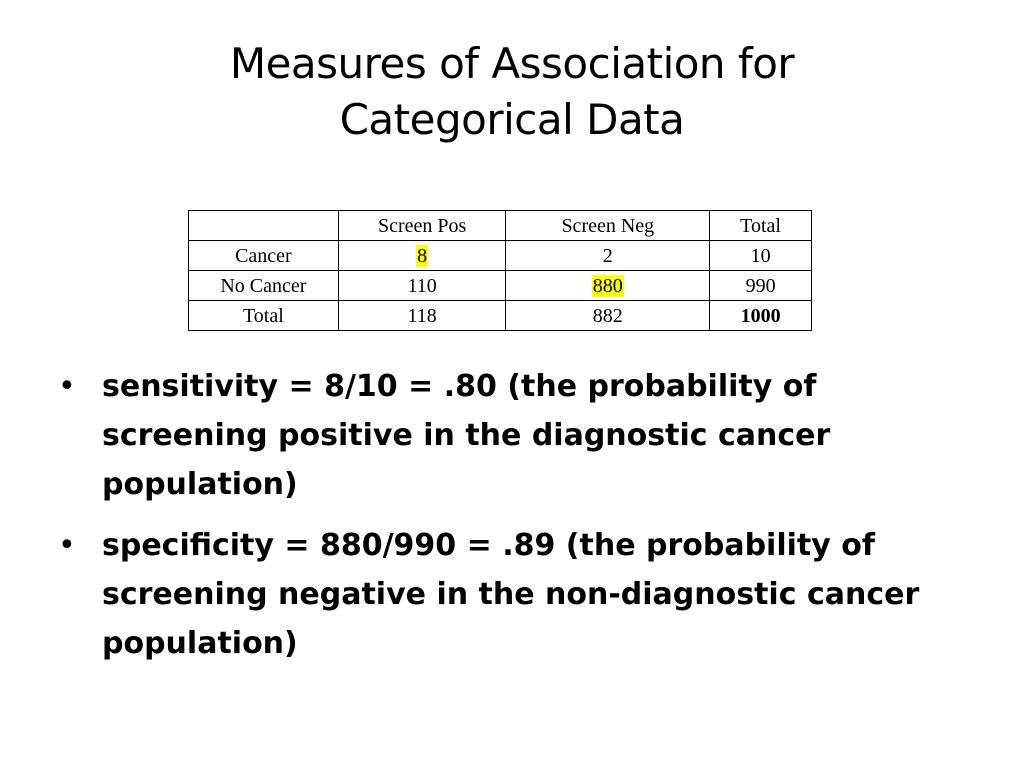 Image resolution: width=1024 pixels, height=768 pixels. I want to click on table-row-label: Total, so click(263, 315).